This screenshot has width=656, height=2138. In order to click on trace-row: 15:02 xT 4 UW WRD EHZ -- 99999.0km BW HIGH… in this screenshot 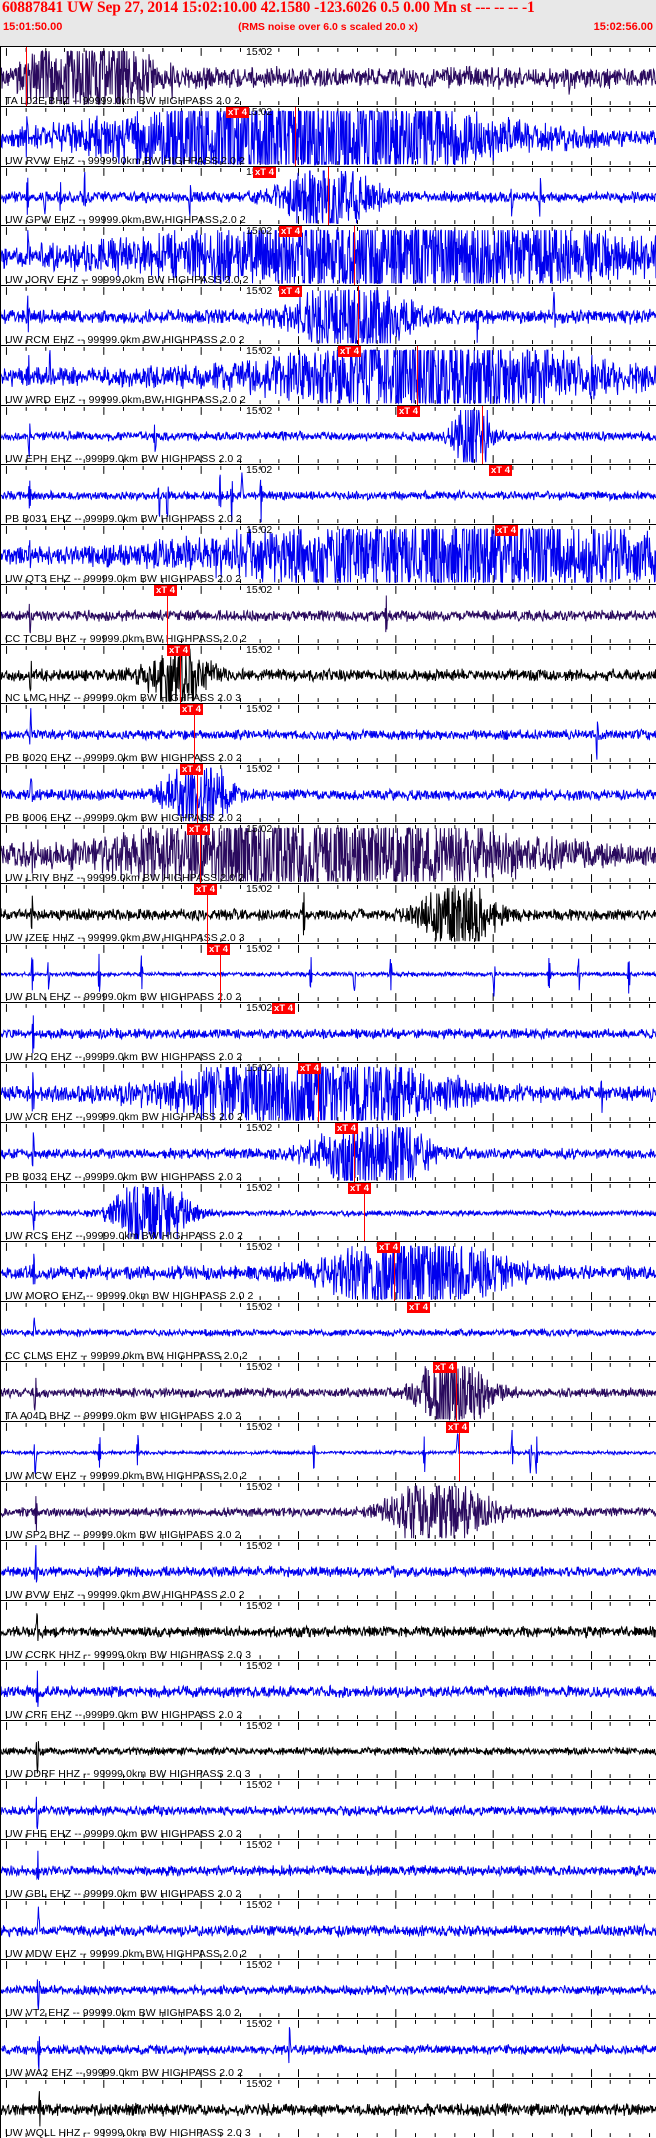, I will do `click(328, 375)`.